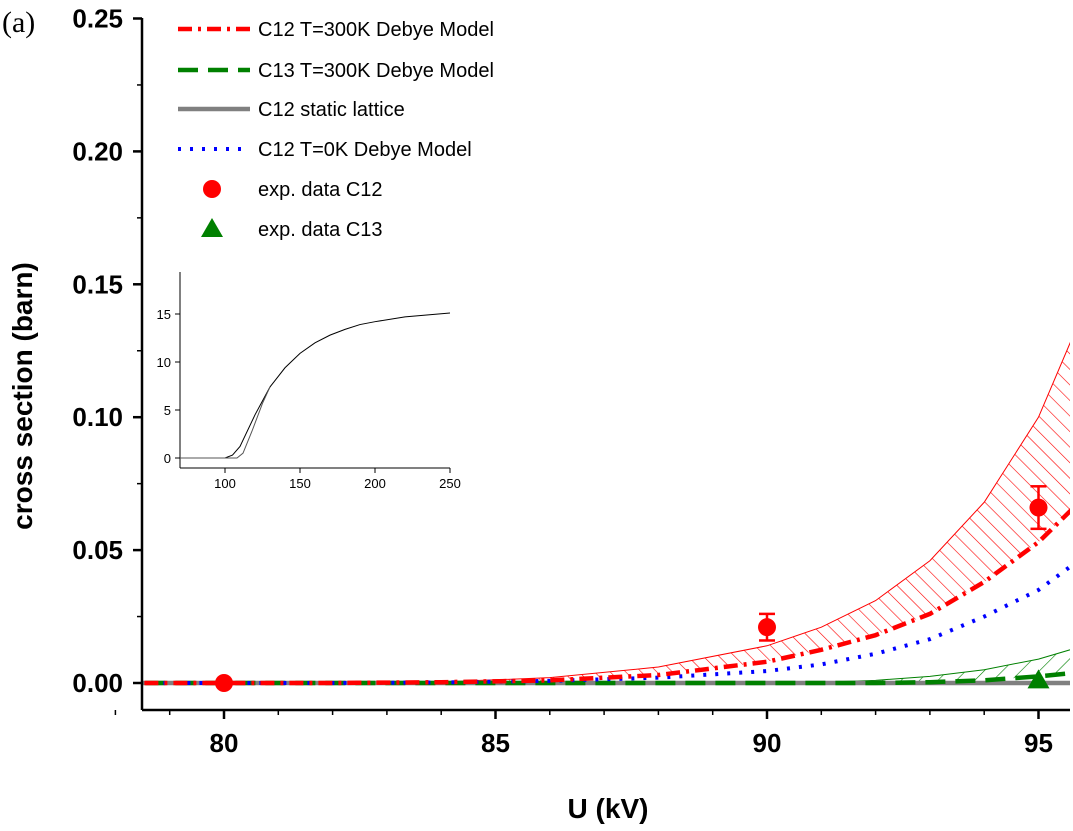 The height and width of the screenshot is (831, 1073). I want to click on legend-label: exp. data C12, so click(320, 190).